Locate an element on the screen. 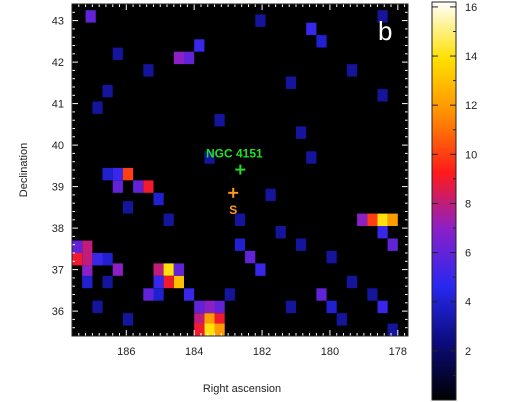  y-tick-label: 41 is located at coordinates (58, 105).